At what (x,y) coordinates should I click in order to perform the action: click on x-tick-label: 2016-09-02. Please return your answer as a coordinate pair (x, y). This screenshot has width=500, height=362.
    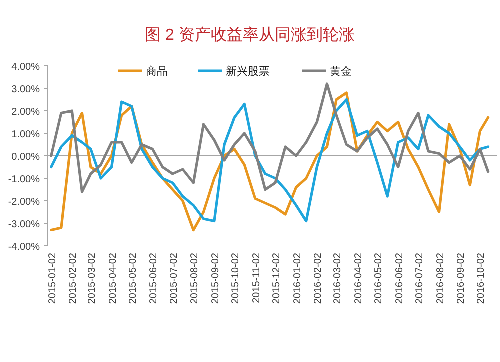
    Looking at the image, I should click on (462, 278).